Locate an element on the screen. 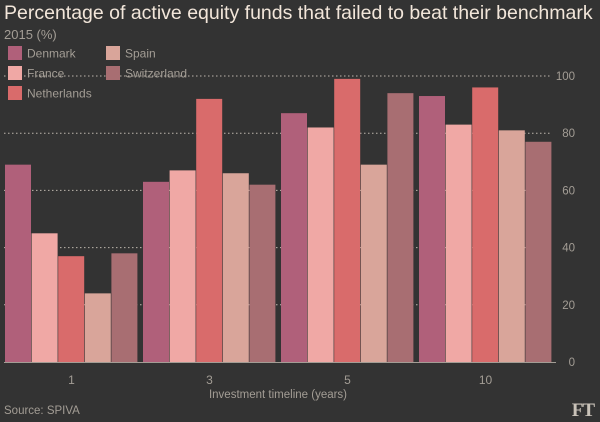  legend-label-netherlands: Netherlands is located at coordinates (59, 94).